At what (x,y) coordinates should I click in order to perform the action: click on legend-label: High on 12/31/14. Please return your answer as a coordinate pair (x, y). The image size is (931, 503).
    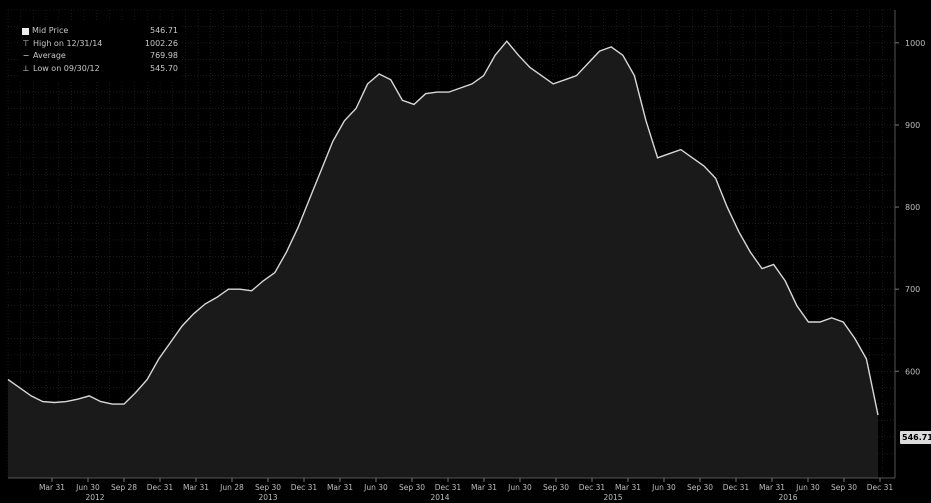
    Looking at the image, I should click on (68, 43).